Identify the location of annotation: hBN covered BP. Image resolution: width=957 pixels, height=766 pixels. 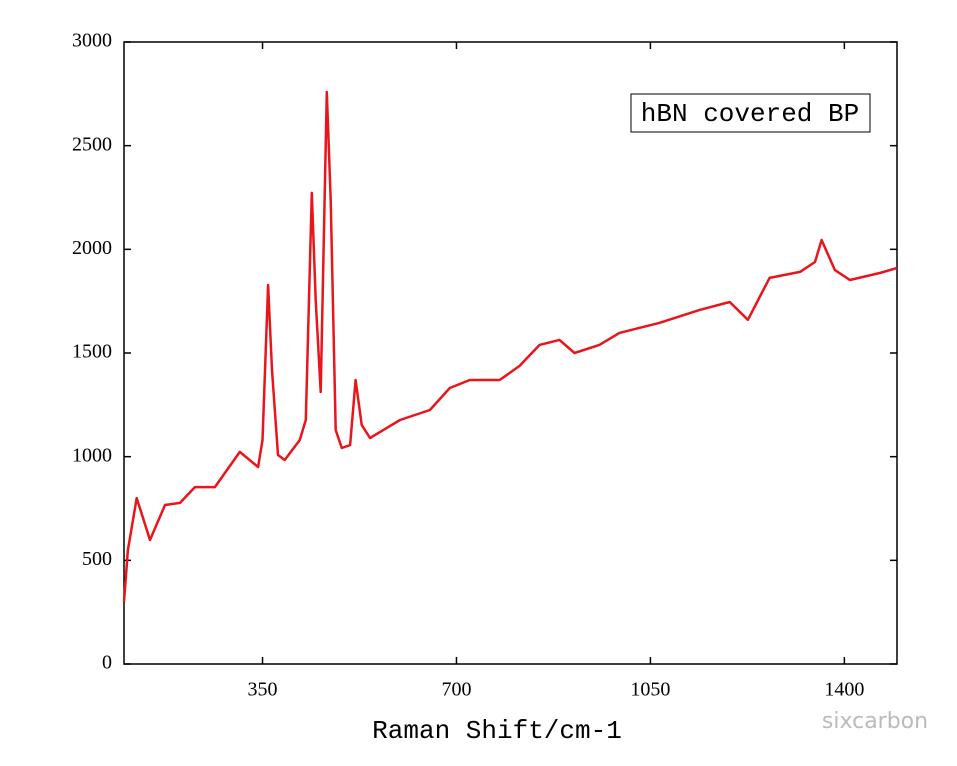
(750, 114).